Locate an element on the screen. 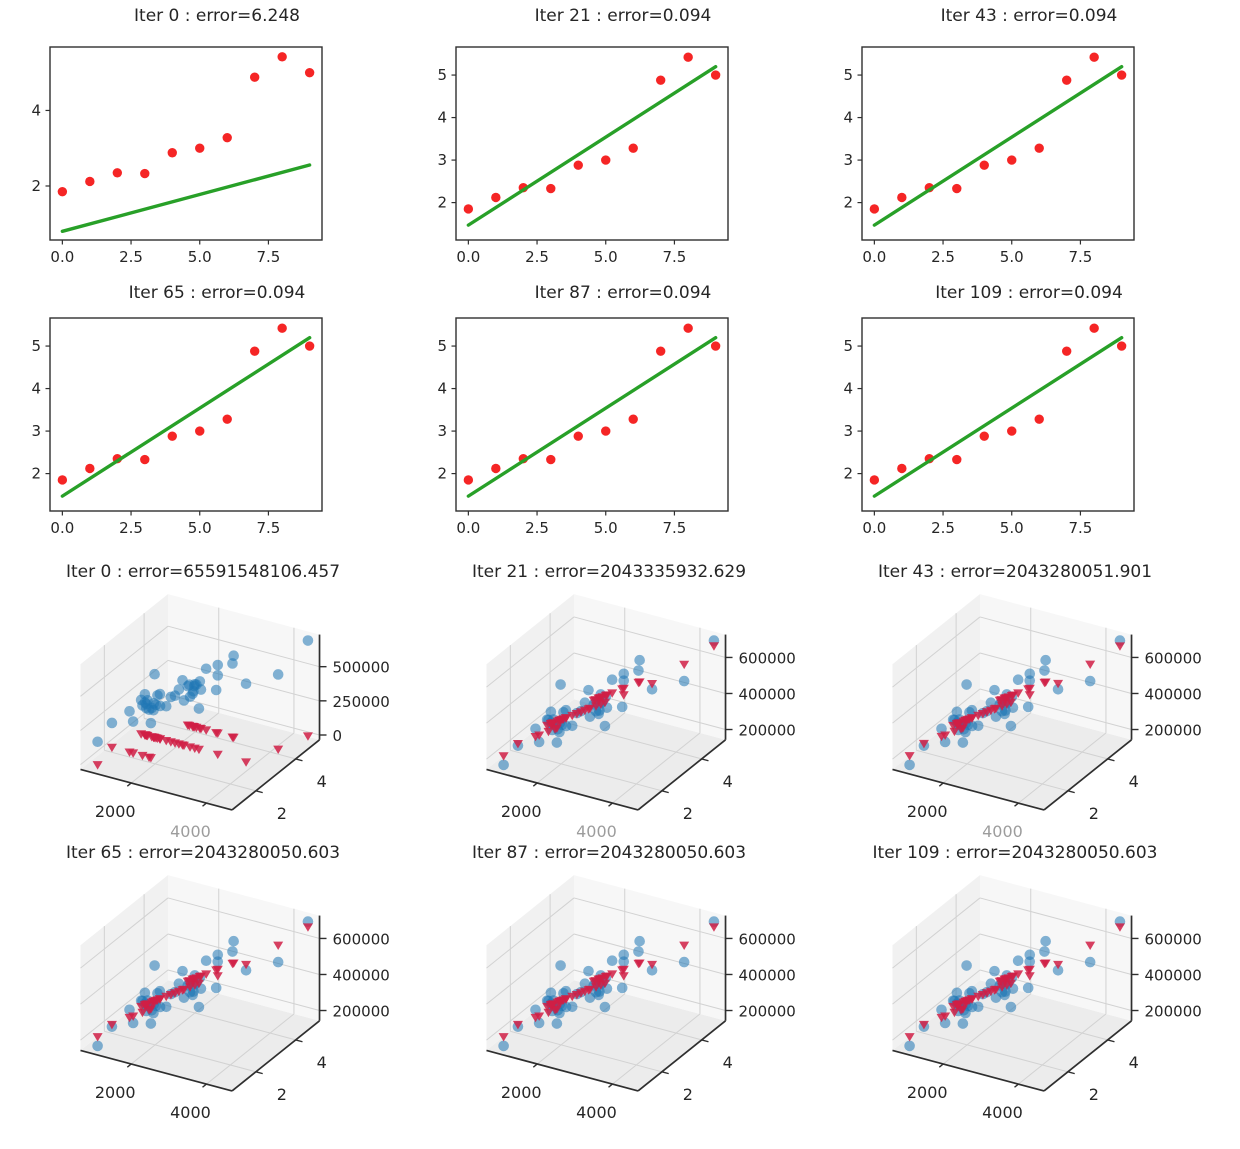  subplot-2d-title-2: Iter 43 : error=0.094 is located at coordinates (1029, 16).